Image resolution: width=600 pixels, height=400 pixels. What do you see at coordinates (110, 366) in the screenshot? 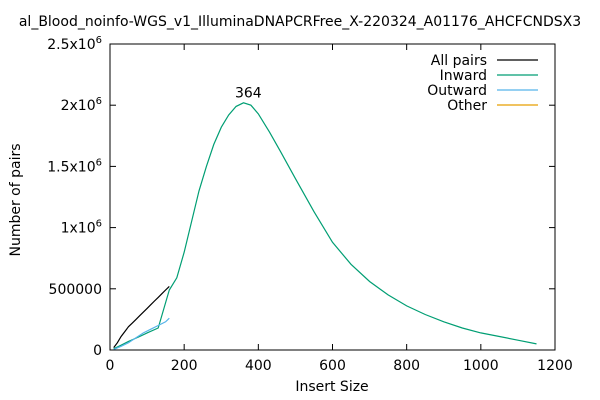
I see `x-tick-label: 0` at bounding box center [110, 366].